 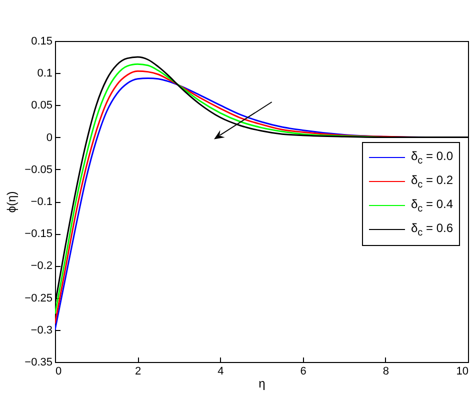 I want to click on legend-label: δ$_{c}$ = 0.2, so click(x=431, y=181).